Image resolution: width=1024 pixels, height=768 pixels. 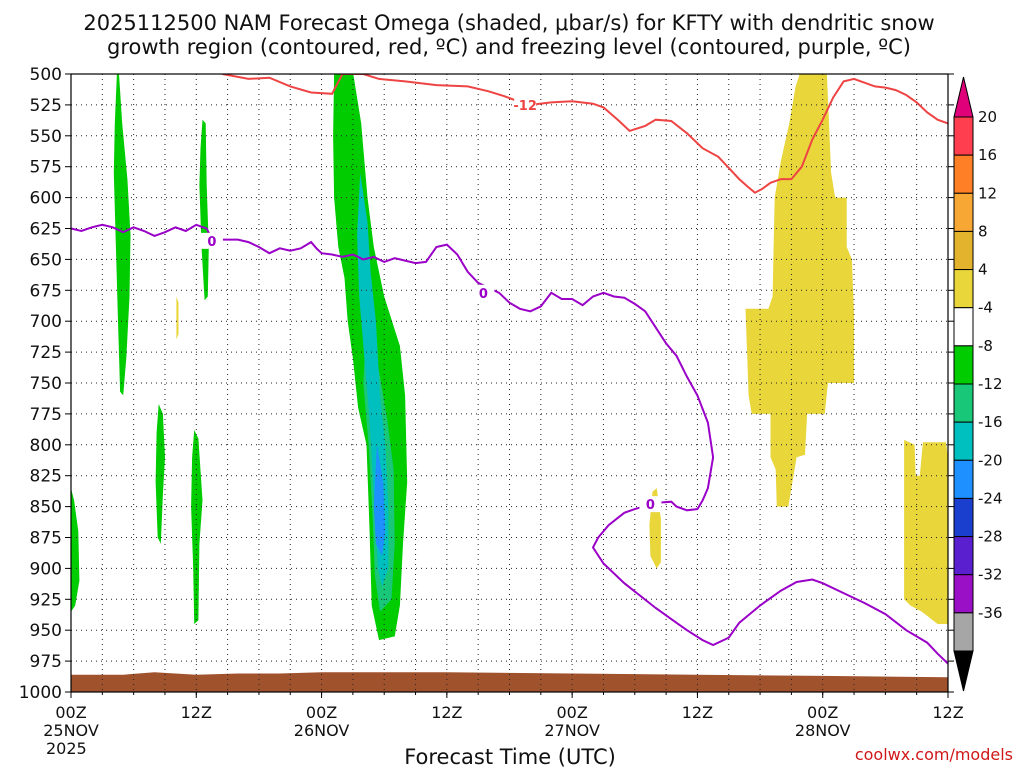 What do you see at coordinates (75, 550) in the screenshot?
I see `omega-region--4-4` at bounding box center [75, 550].